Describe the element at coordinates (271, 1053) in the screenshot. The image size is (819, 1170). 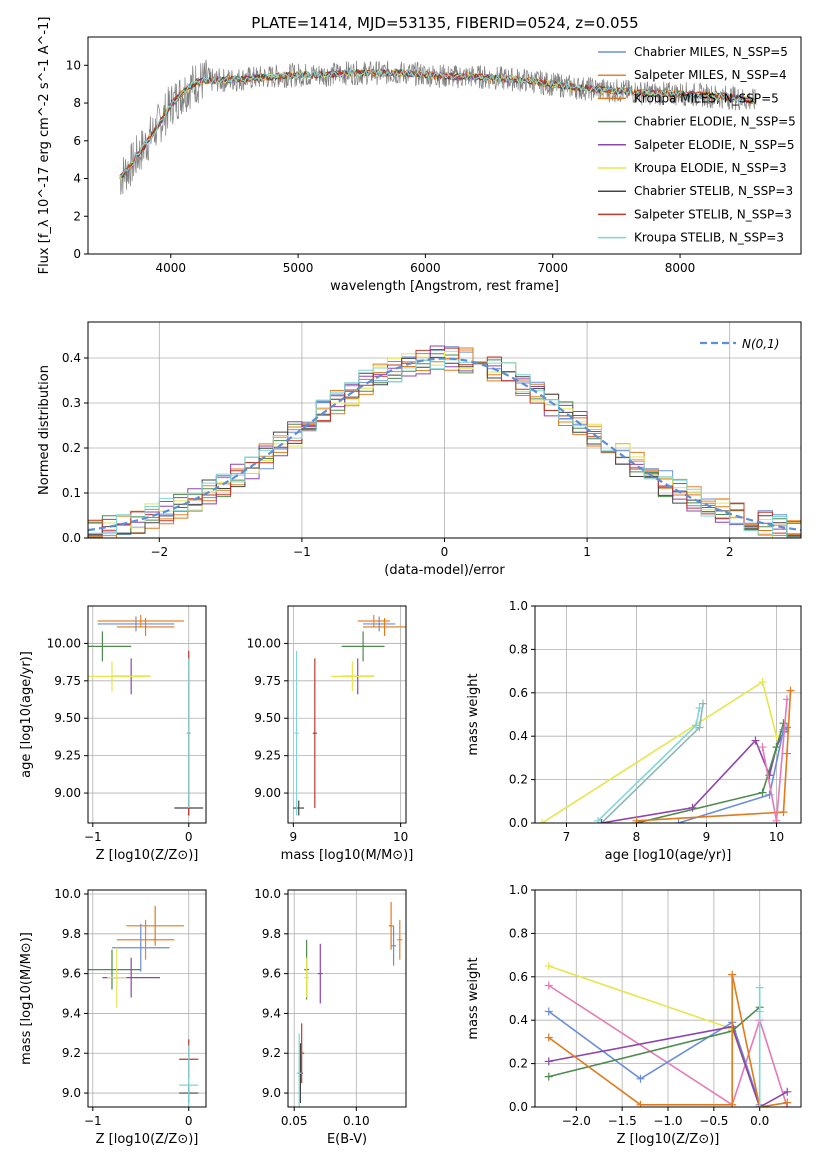
I see `y-tick-label: 9.2` at that location.